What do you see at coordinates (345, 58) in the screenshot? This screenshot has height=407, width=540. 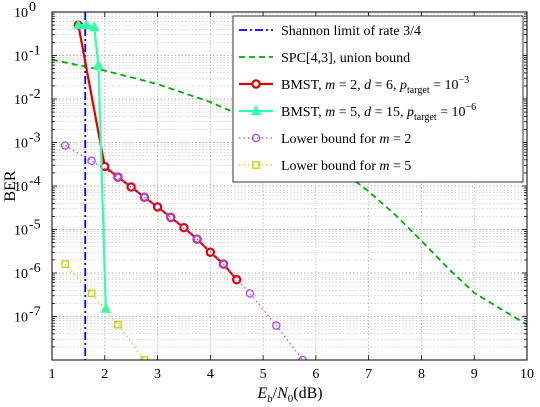 I see `legend-label-2: SPC[4,3], union bound` at bounding box center [345, 58].